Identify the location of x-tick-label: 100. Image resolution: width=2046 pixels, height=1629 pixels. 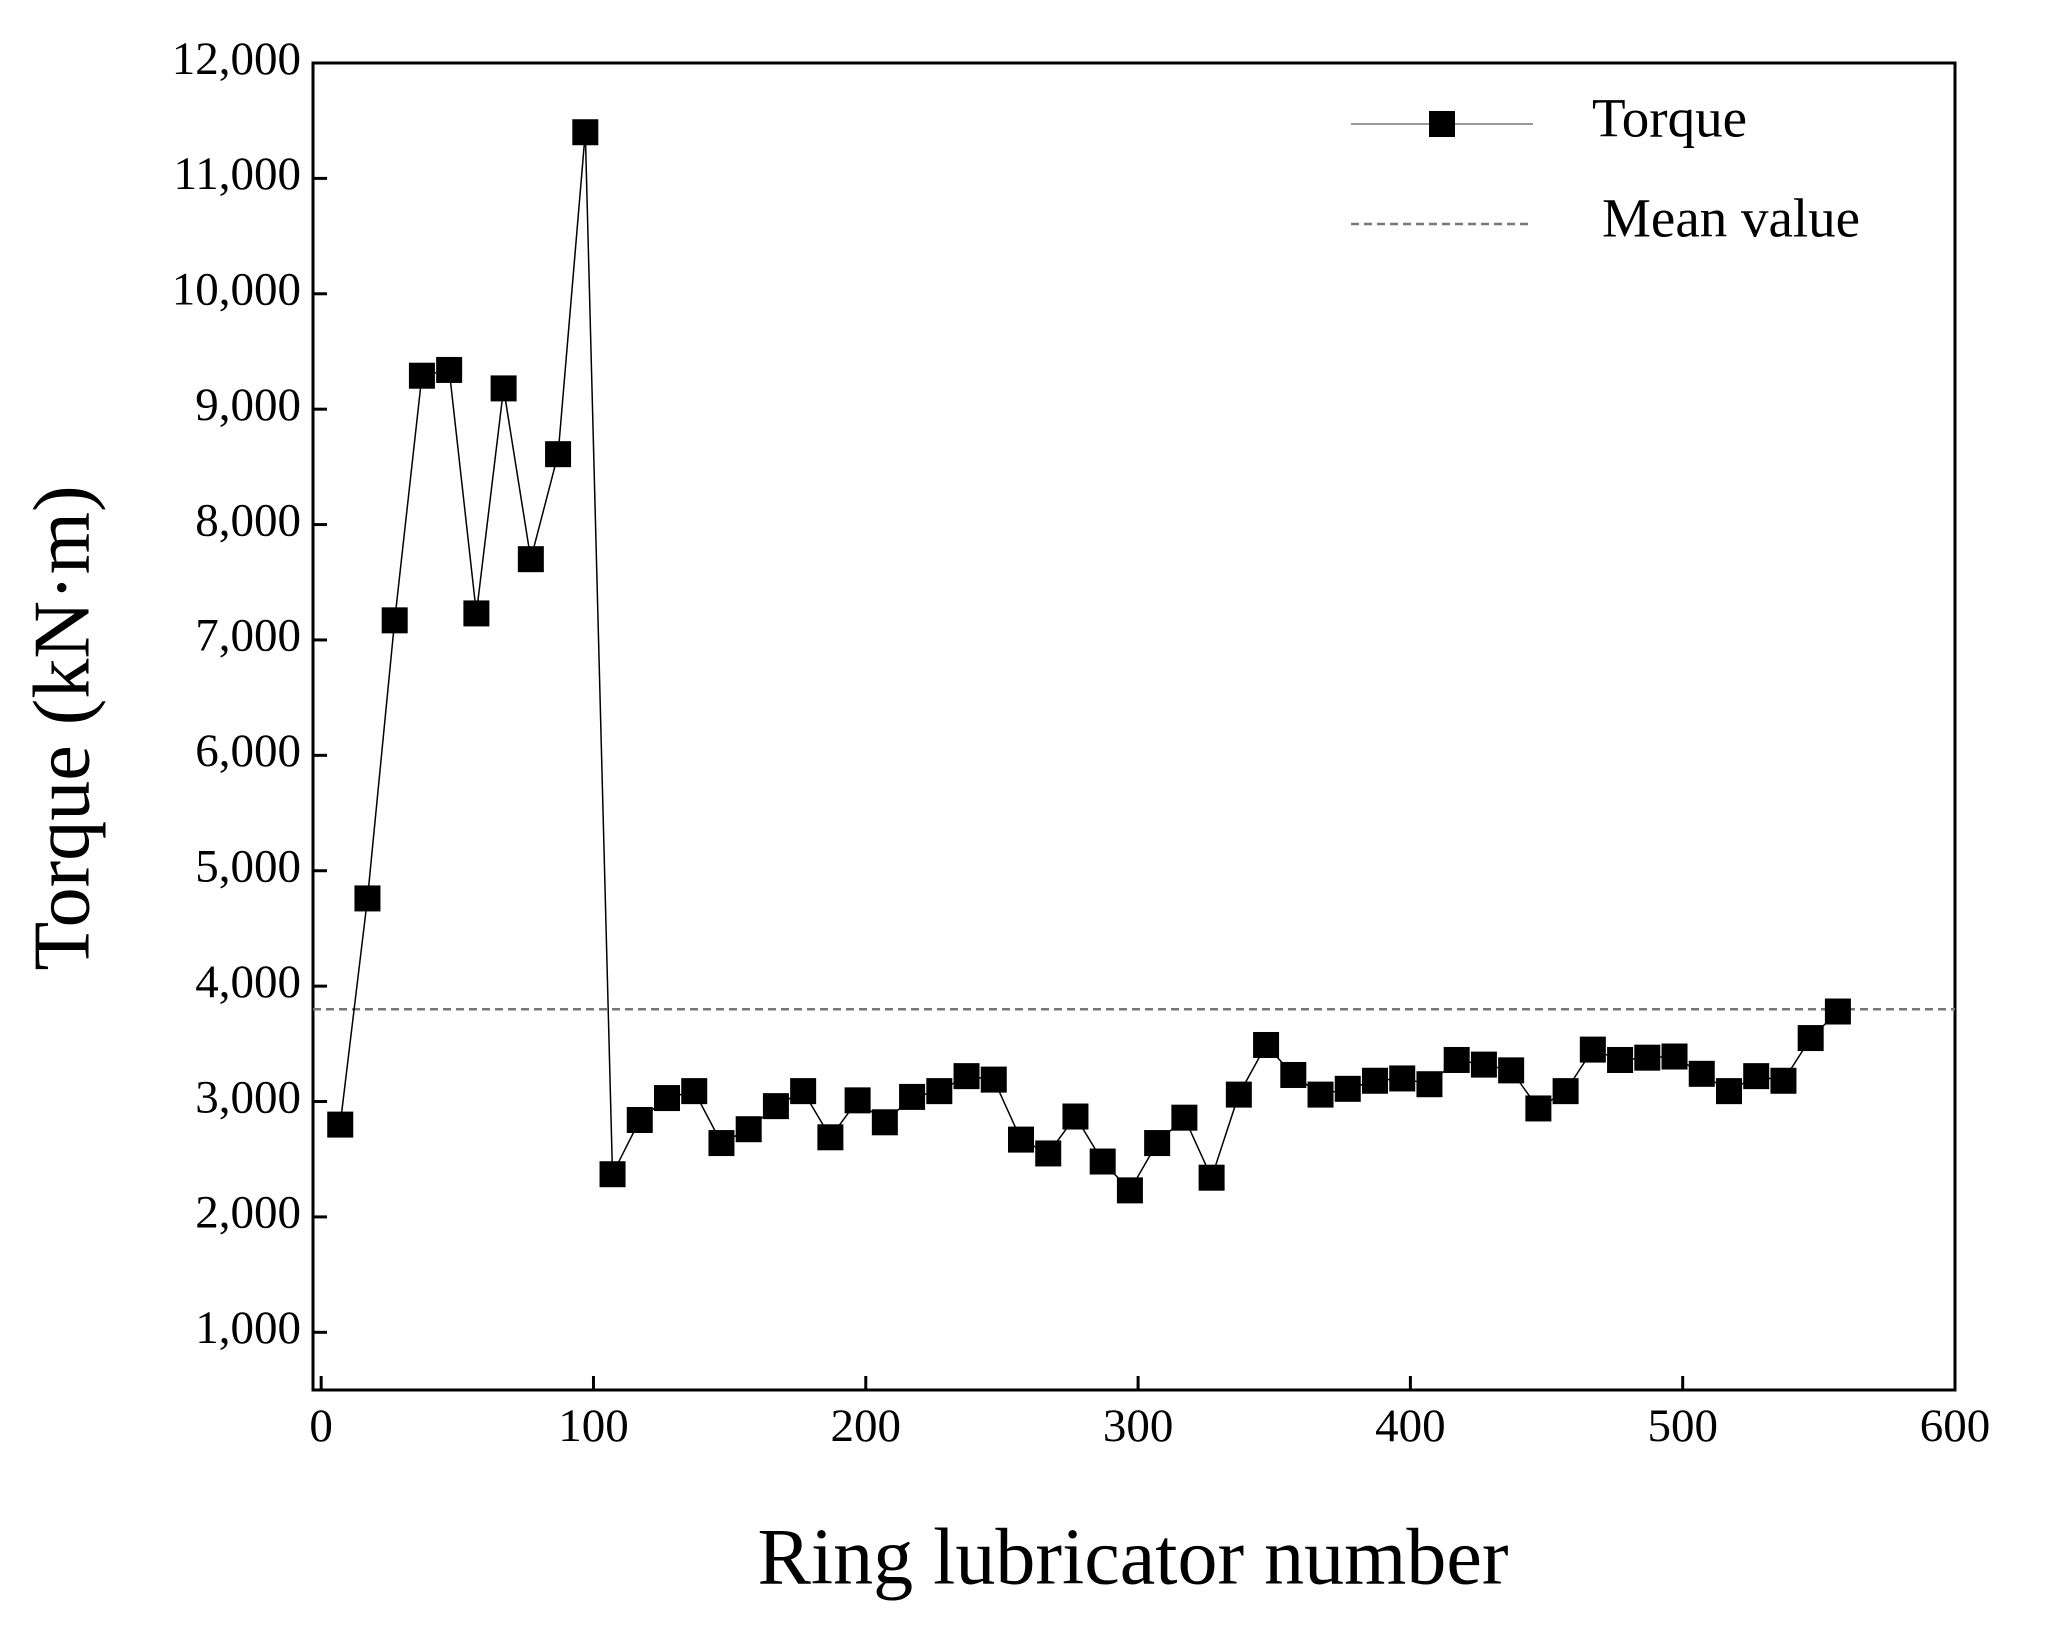
(593, 1426).